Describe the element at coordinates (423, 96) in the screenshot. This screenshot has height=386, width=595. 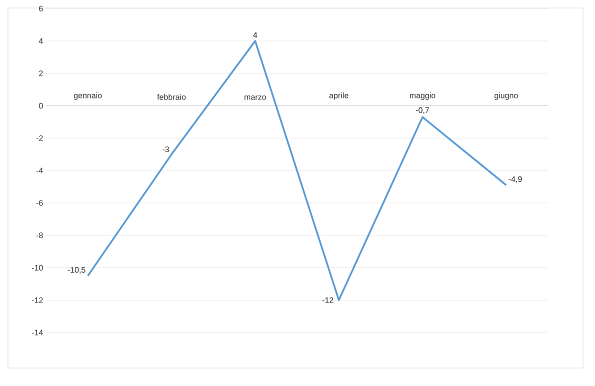
I see `x-tick-label: maggio` at that location.